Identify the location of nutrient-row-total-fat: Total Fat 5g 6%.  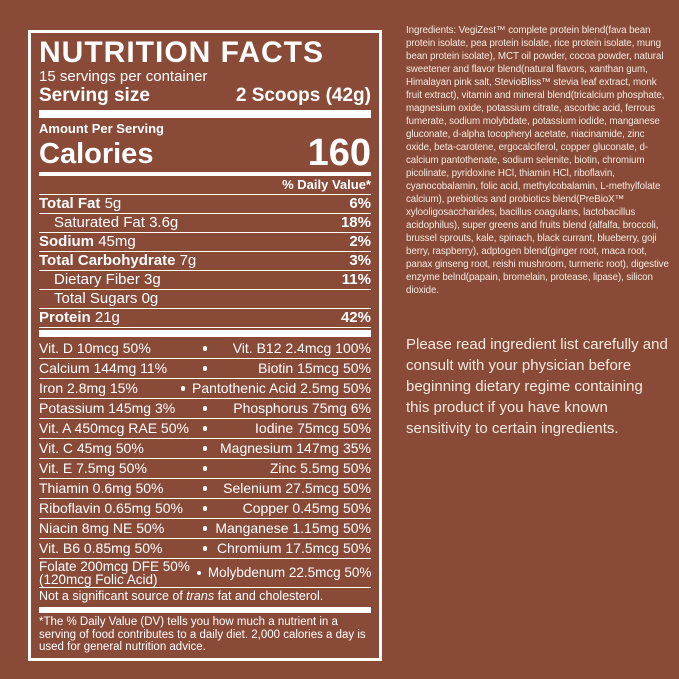
(205, 204).